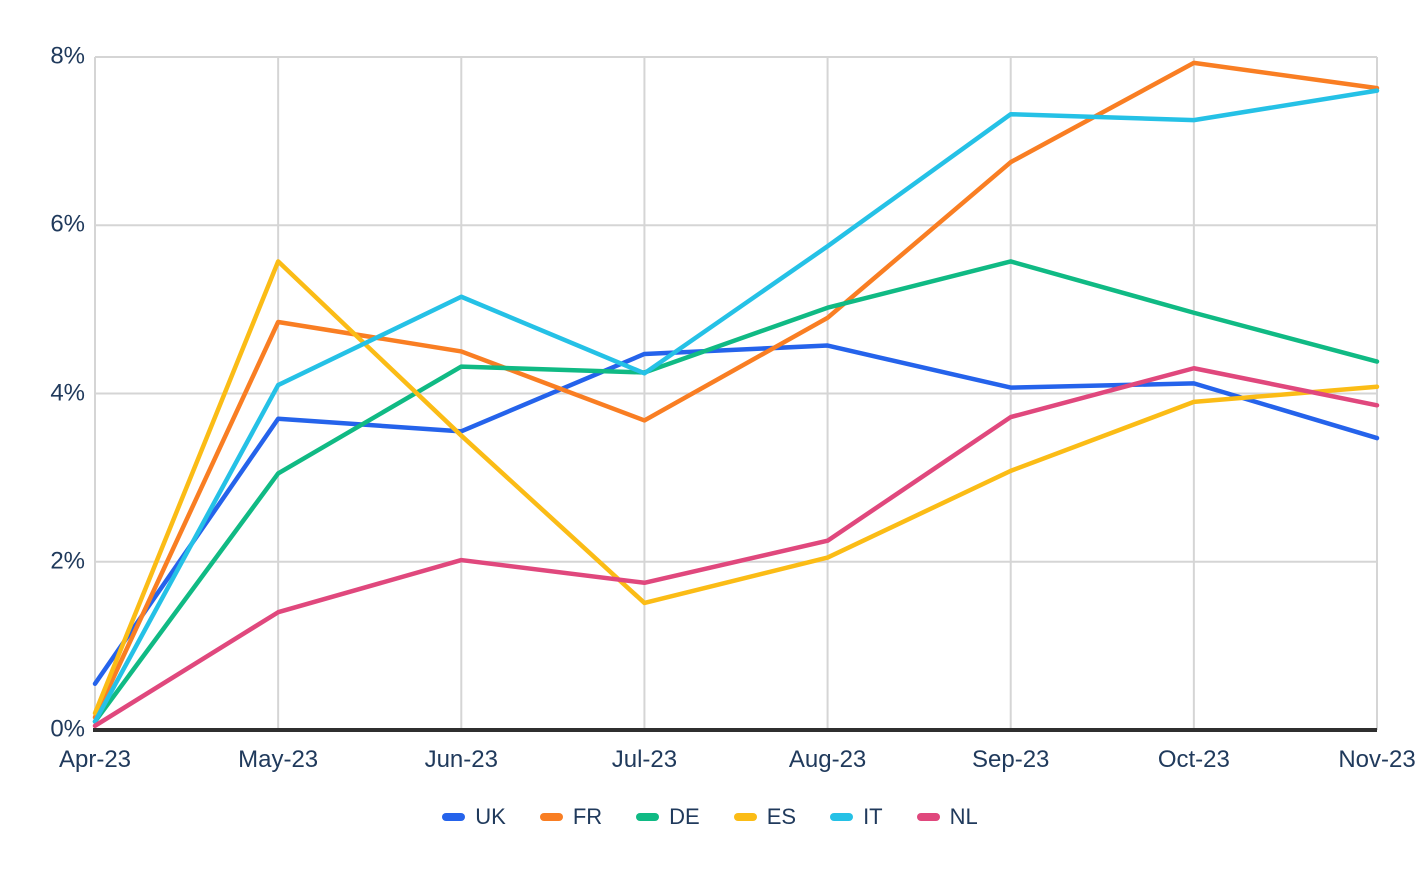 This screenshot has height=876, width=1420. What do you see at coordinates (684, 816) in the screenshot?
I see `legend-label: DE` at bounding box center [684, 816].